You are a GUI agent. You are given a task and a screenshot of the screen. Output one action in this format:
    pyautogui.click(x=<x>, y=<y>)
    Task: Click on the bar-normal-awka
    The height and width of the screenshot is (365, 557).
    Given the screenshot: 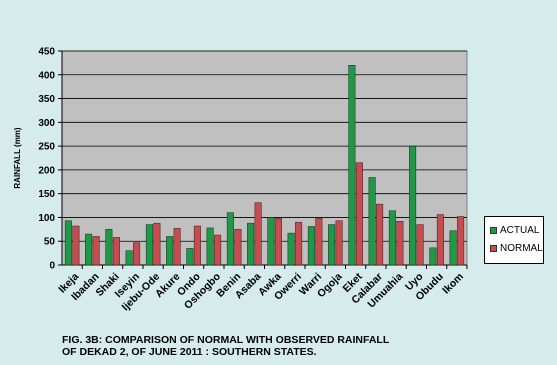 What is the action you would take?
    pyautogui.click(x=278, y=242)
    